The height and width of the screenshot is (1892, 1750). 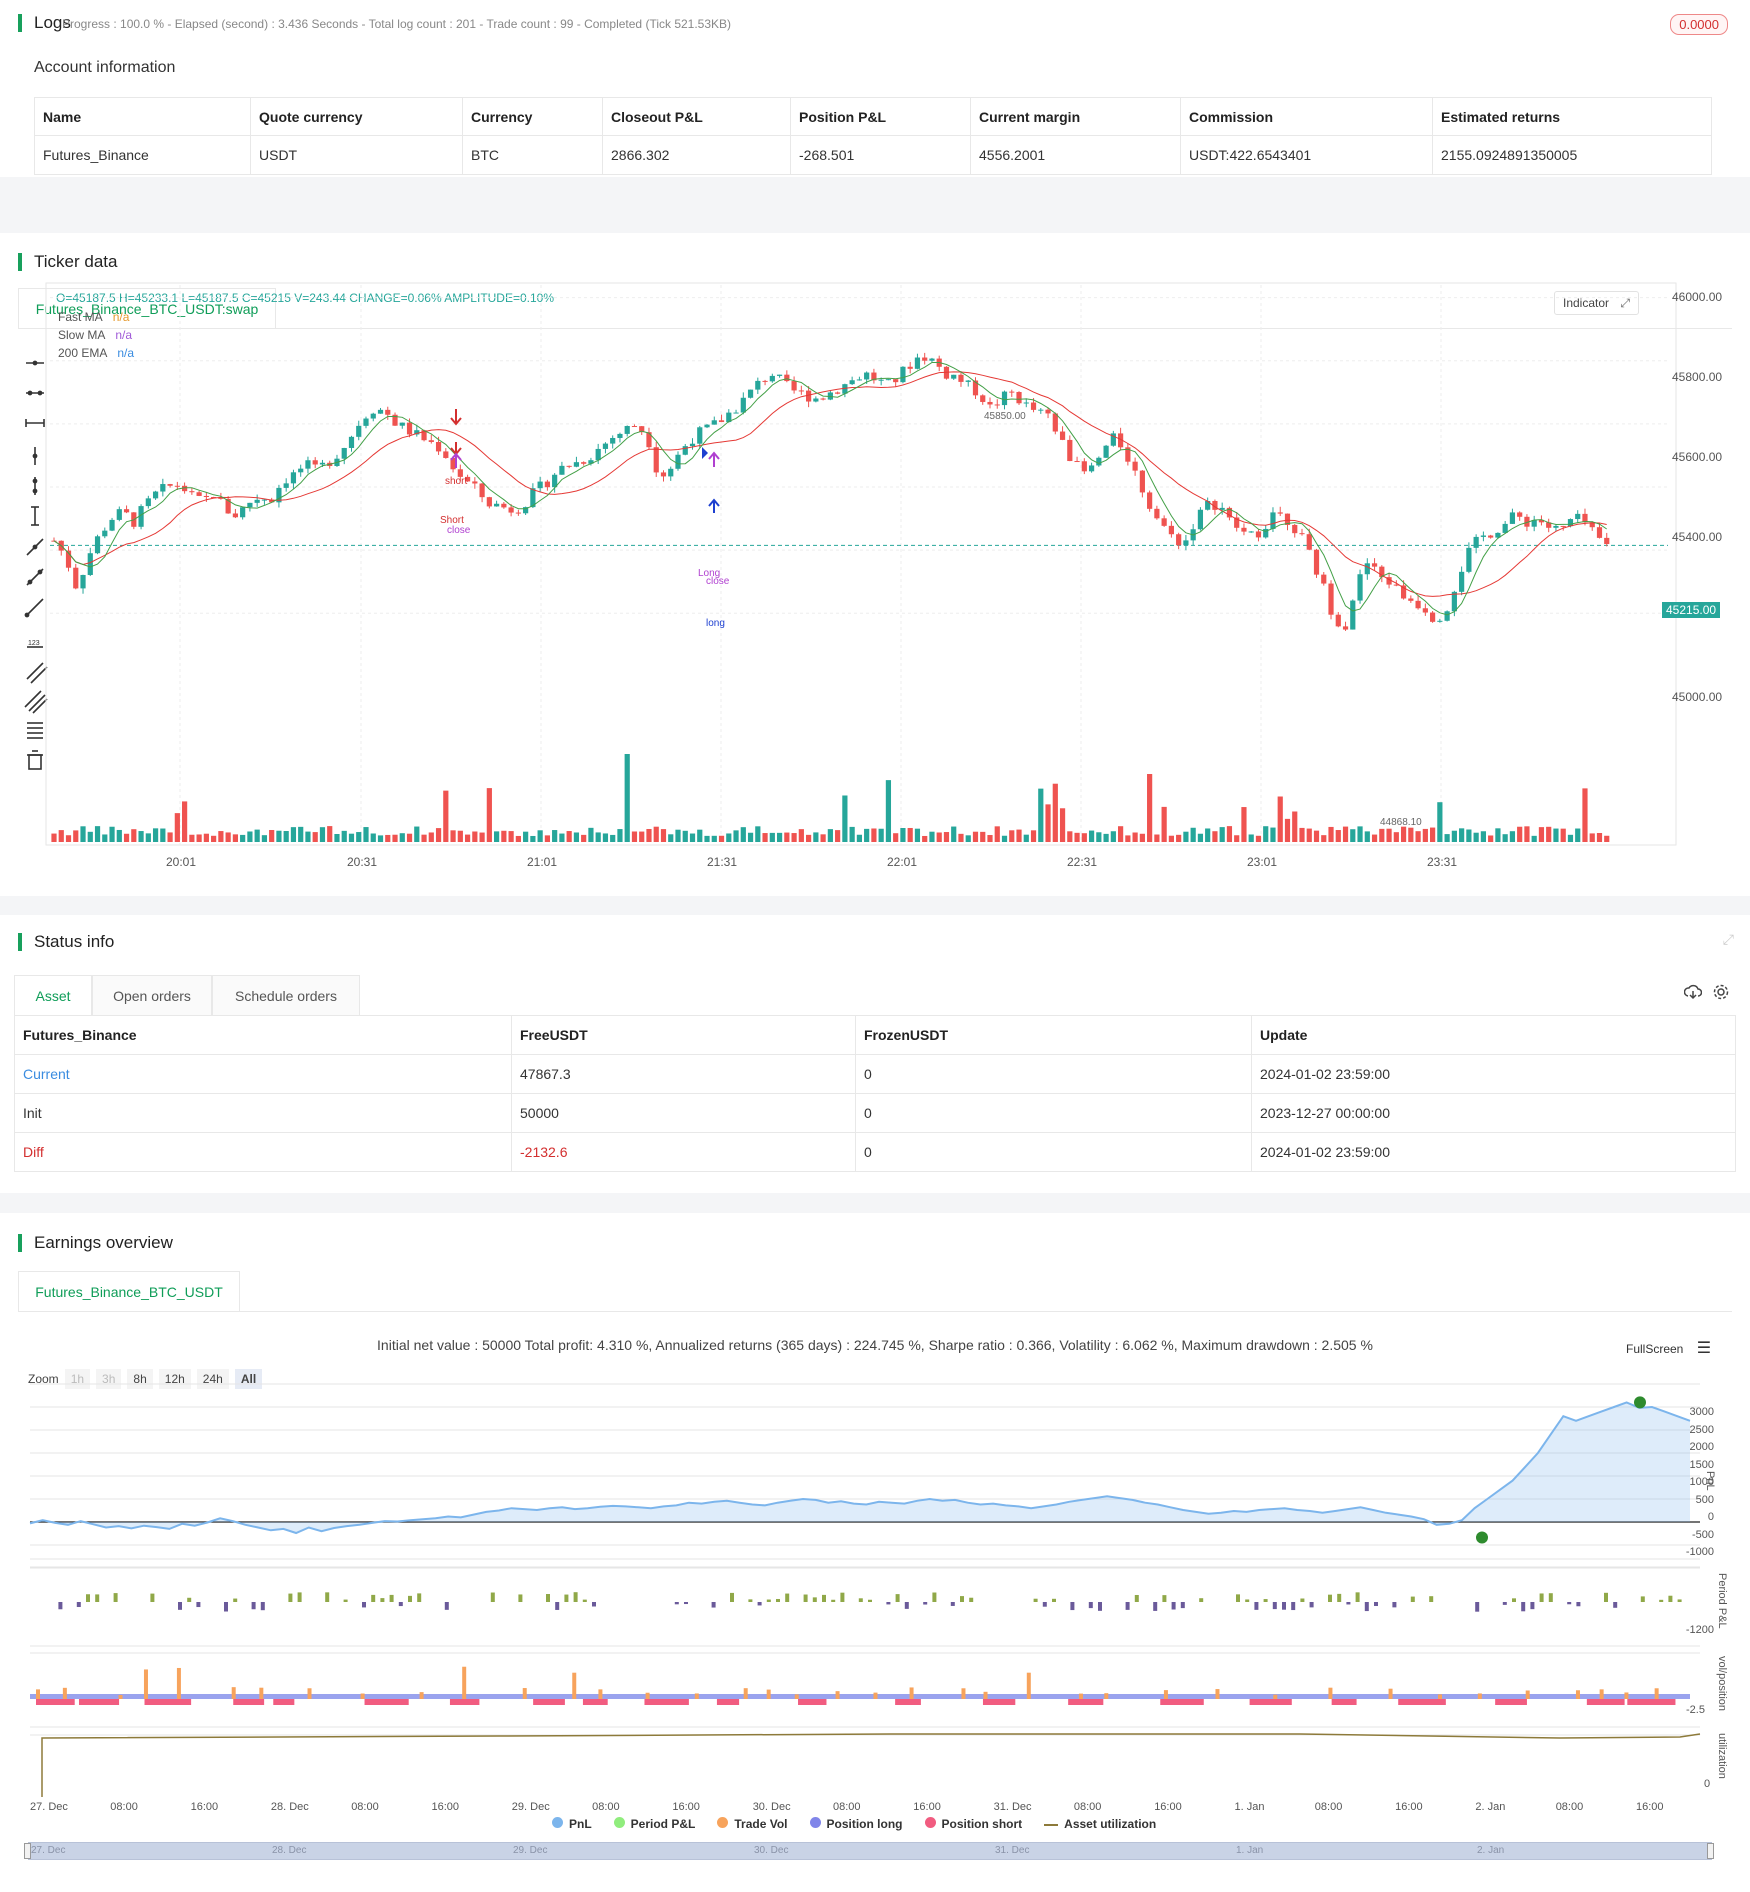 What do you see at coordinates (1704, 1348) in the screenshot?
I see `menu-icon: ☰` at bounding box center [1704, 1348].